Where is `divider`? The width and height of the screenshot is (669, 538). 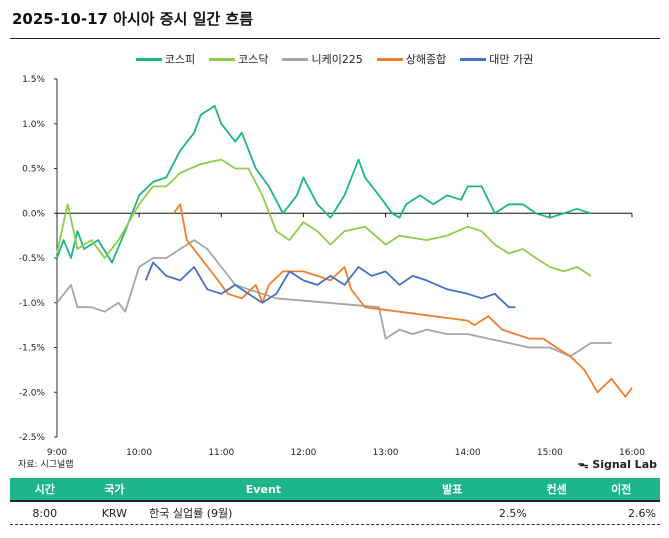 divider is located at coordinates (335, 38).